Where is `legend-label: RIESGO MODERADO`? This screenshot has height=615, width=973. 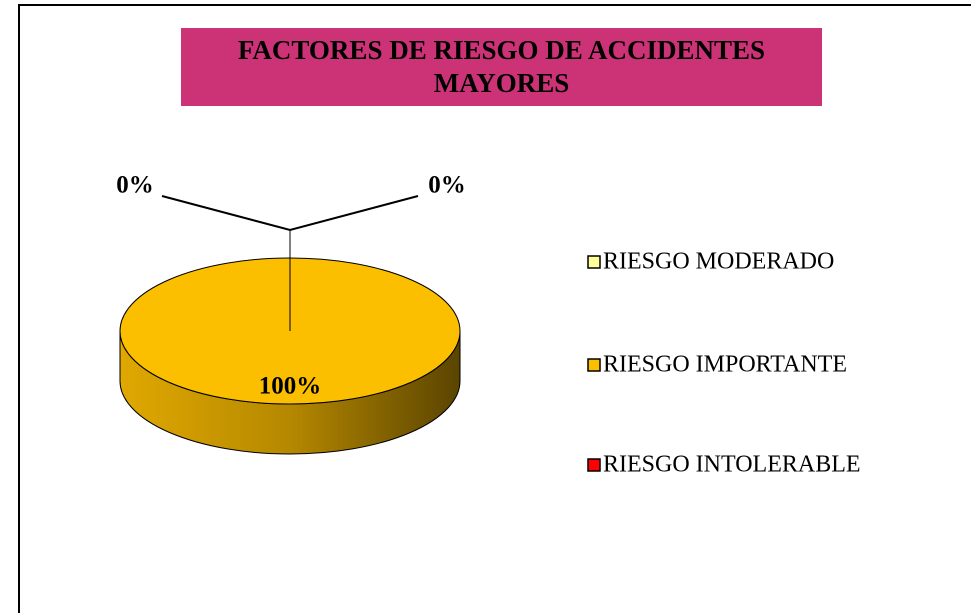
legend-label: RIESGO MODERADO is located at coordinates (718, 262).